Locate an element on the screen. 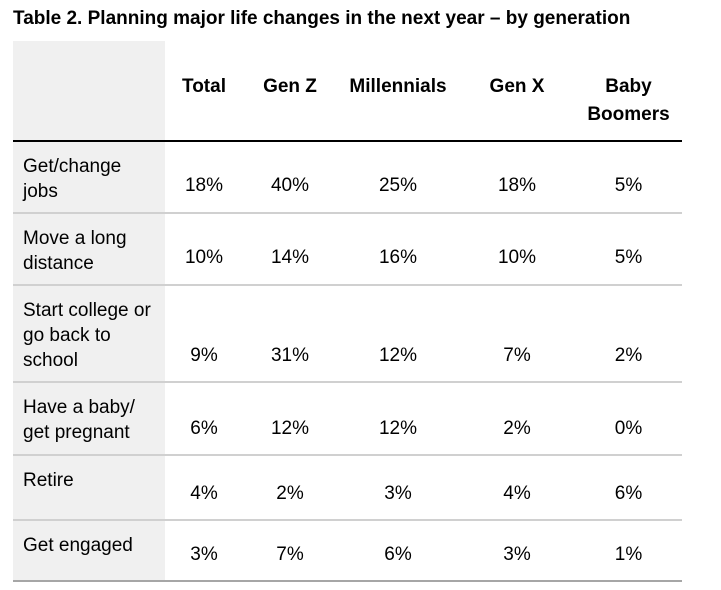  value-cell: 0% is located at coordinates (628, 419).